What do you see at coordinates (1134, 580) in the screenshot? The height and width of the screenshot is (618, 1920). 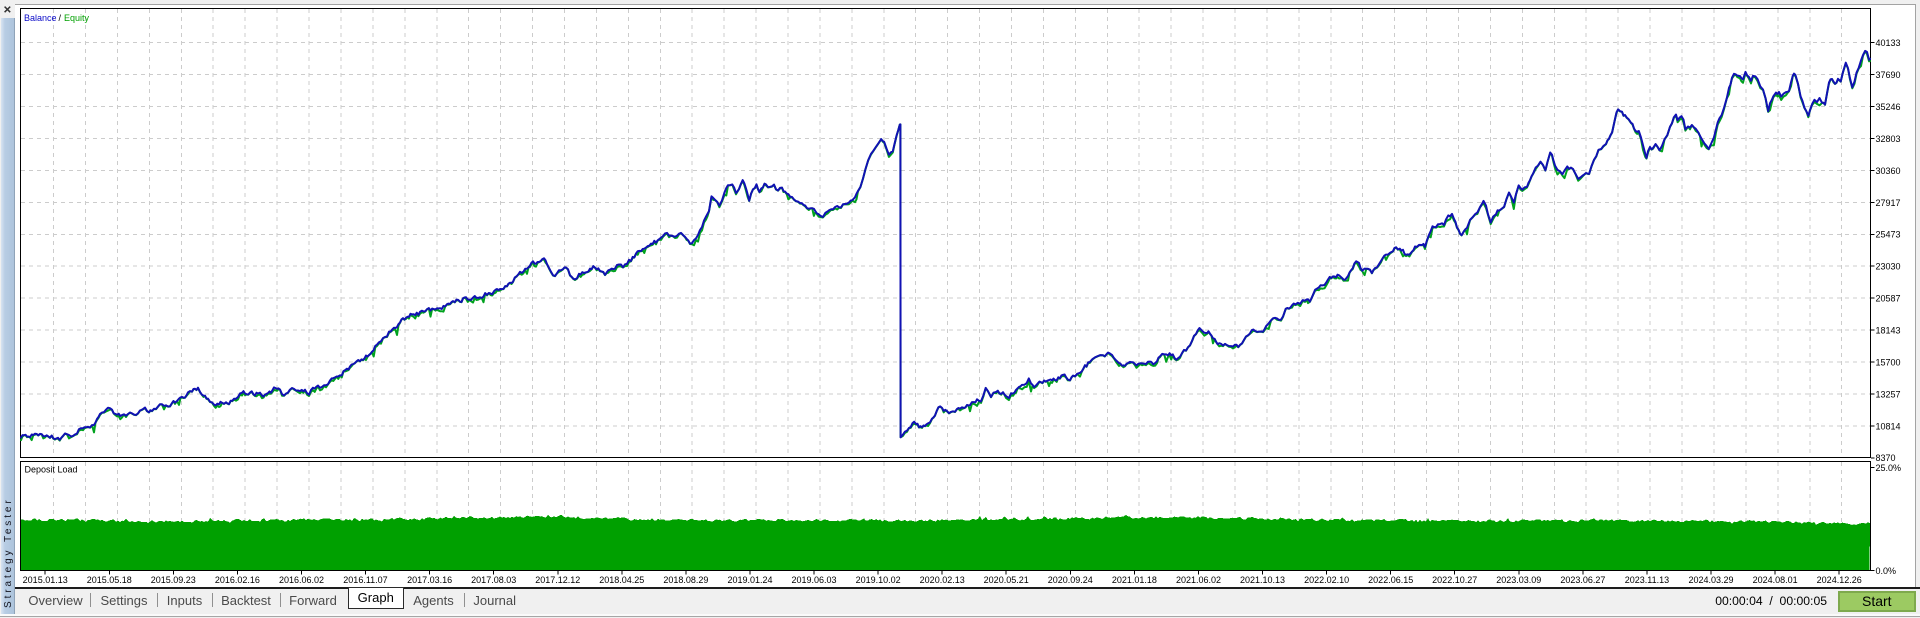 I see `svg-text: 2021.01.18` at bounding box center [1134, 580].